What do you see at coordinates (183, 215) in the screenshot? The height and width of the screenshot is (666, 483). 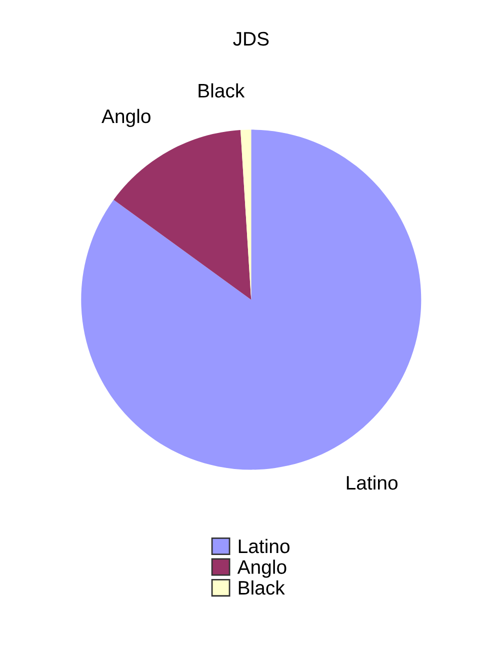 I see `pie-slice` at bounding box center [183, 215].